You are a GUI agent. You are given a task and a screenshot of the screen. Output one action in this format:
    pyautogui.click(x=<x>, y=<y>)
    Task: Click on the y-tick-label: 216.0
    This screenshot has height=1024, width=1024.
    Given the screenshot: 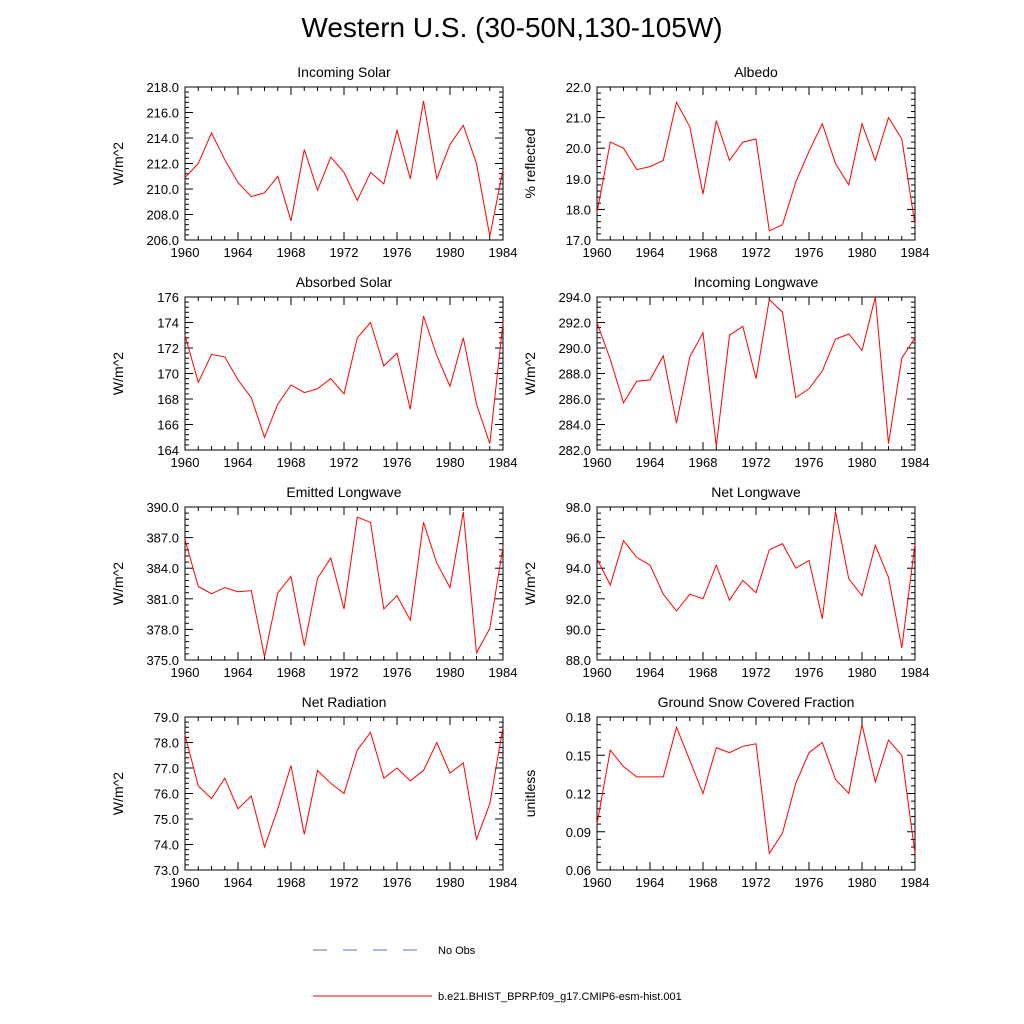 What is the action you would take?
    pyautogui.click(x=162, y=113)
    